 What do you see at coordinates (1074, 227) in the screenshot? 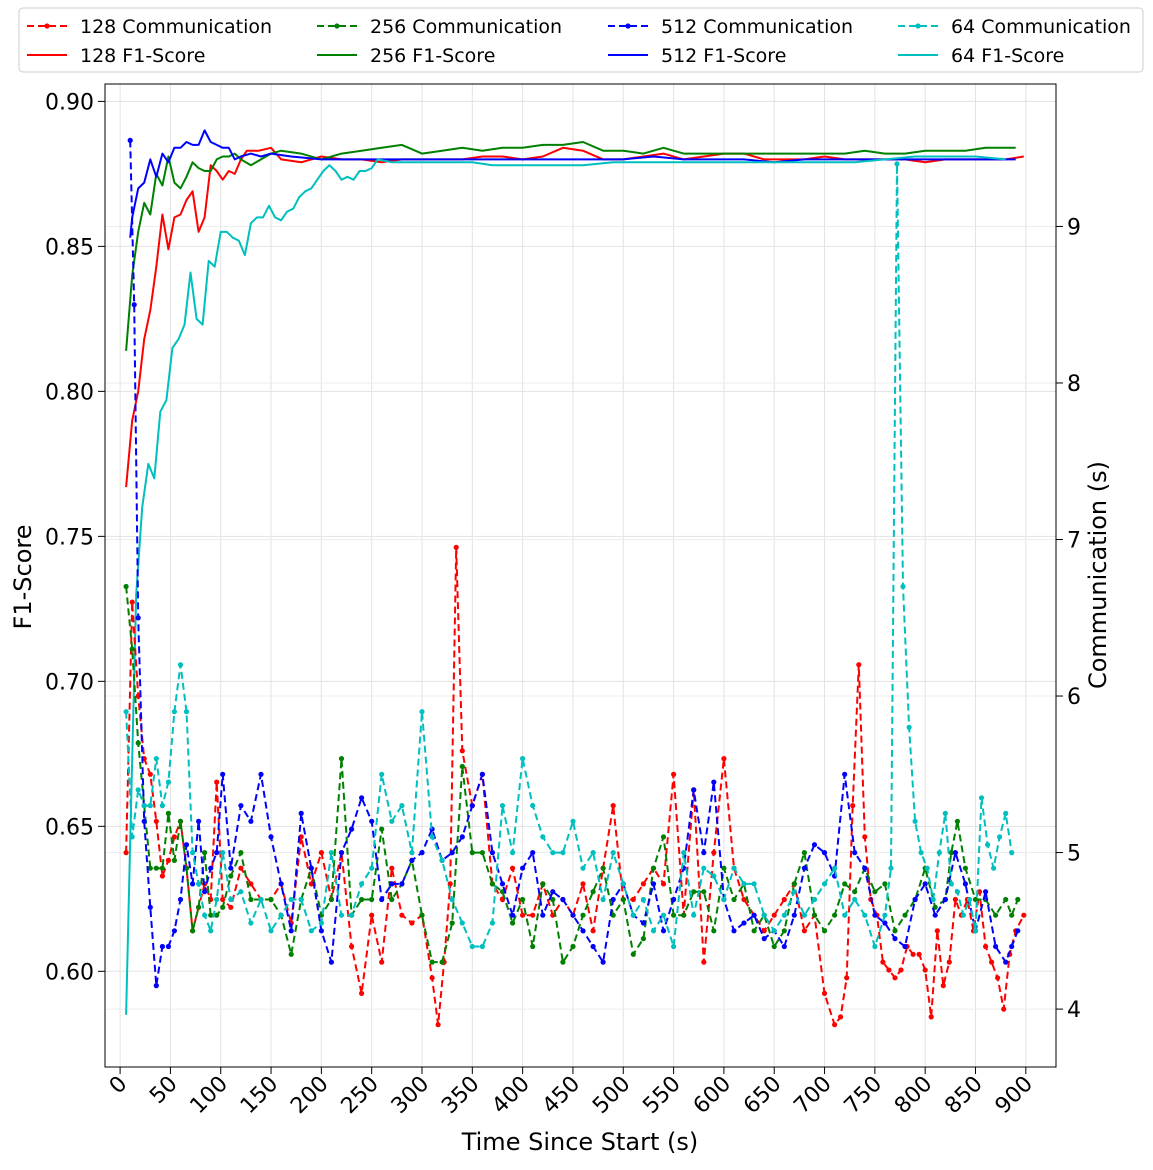
I see `y-tick-label-right: 9` at bounding box center [1074, 227].